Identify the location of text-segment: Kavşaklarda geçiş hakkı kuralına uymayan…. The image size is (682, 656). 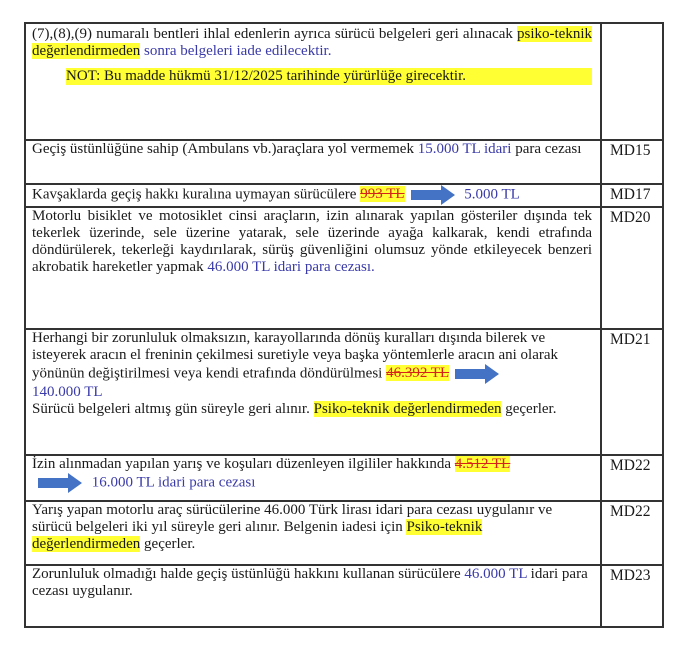
(196, 194).